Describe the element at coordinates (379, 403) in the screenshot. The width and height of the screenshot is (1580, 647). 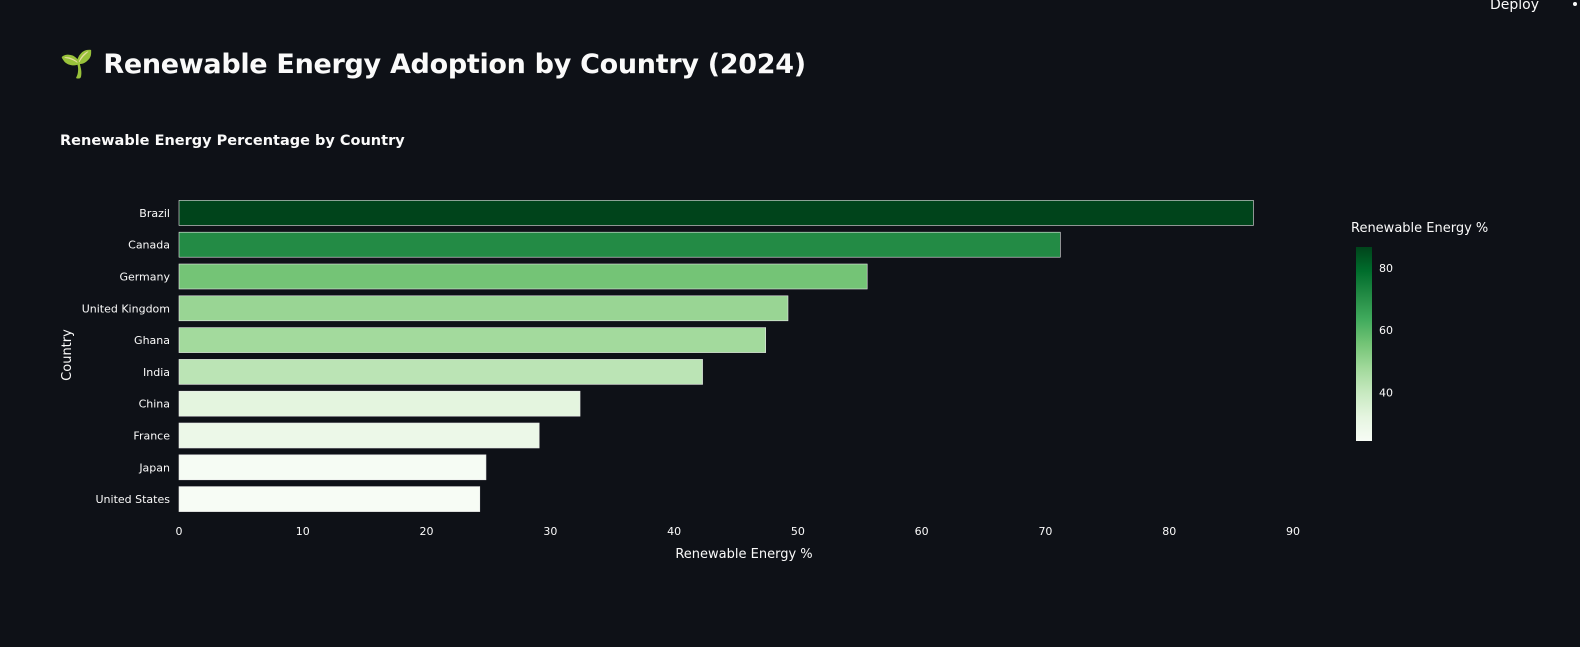
I see `bar-china` at that location.